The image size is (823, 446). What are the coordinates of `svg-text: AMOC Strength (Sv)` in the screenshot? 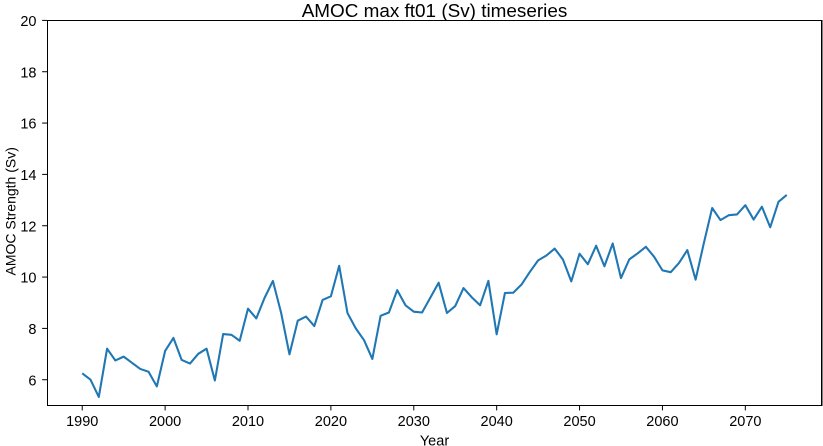 It's located at (11, 211).